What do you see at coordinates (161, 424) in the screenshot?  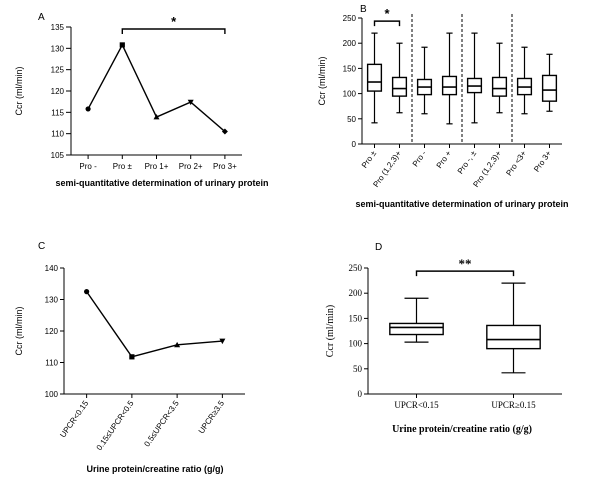 I see `x-tick-label: 0.5≤UPCR<3.5` at bounding box center [161, 424].